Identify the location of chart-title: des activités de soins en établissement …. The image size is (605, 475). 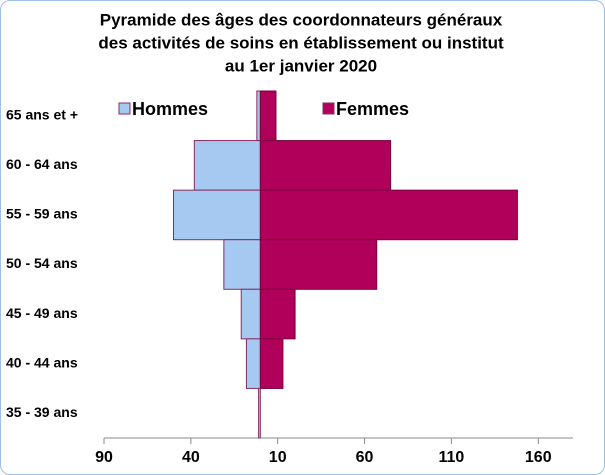
(301, 42).